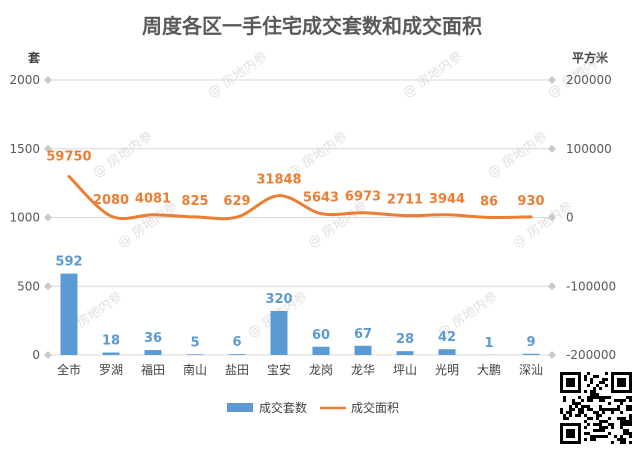  I want to click on y2-ticks: -200000 -100000 0 100000 200000, so click(591, 217).